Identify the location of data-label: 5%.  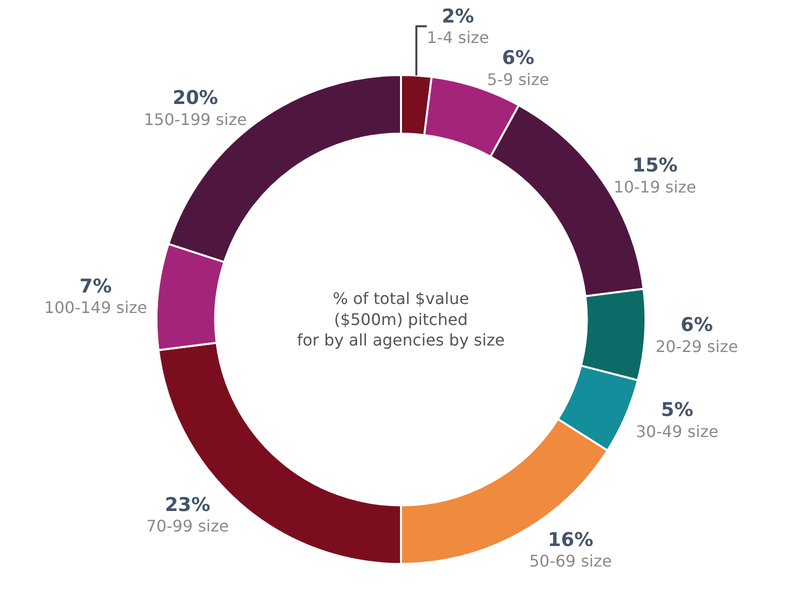
(677, 410).